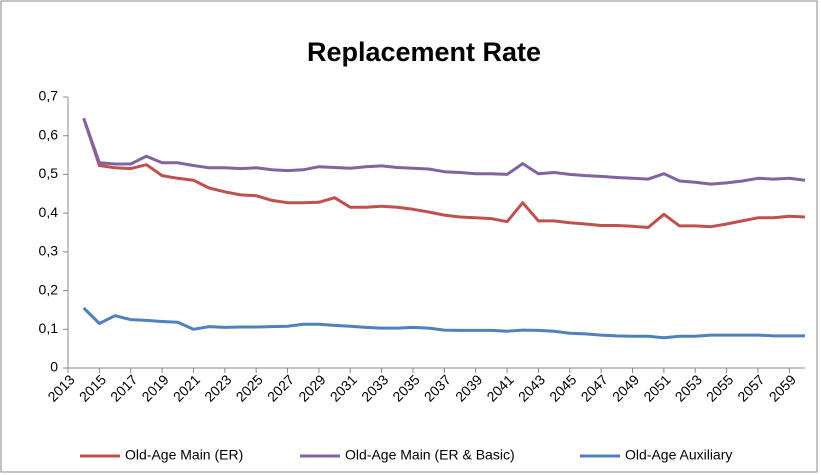  What do you see at coordinates (49, 173) in the screenshot?
I see `y-tick-label: 0,5` at bounding box center [49, 173].